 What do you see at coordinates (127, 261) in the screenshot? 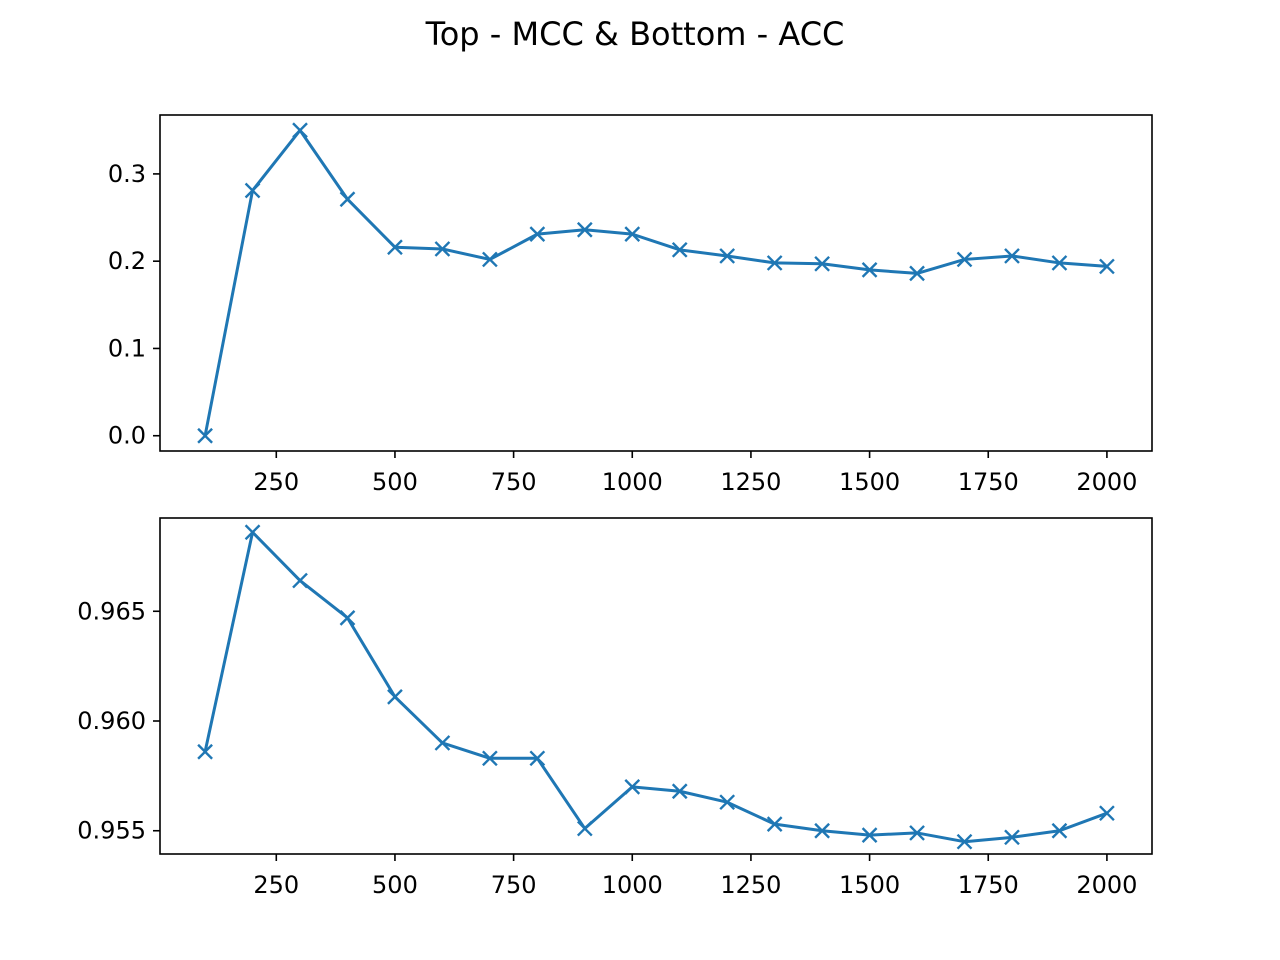
I see `mcc-y-tick-label: 0.2` at bounding box center [127, 261].